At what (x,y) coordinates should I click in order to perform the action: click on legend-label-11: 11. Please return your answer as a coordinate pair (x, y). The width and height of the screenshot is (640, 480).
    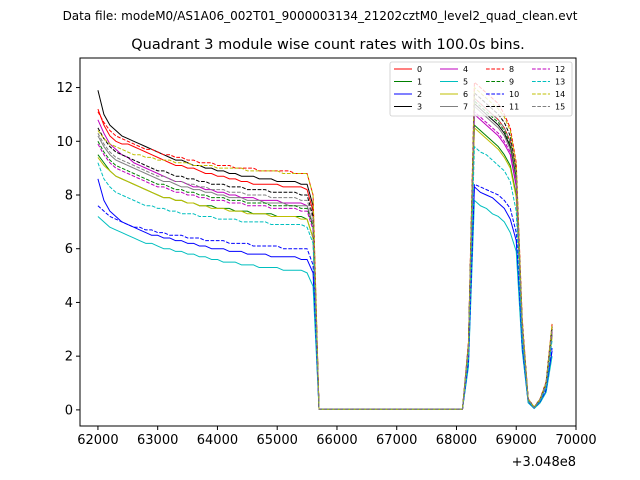
    Looking at the image, I should click on (514, 107).